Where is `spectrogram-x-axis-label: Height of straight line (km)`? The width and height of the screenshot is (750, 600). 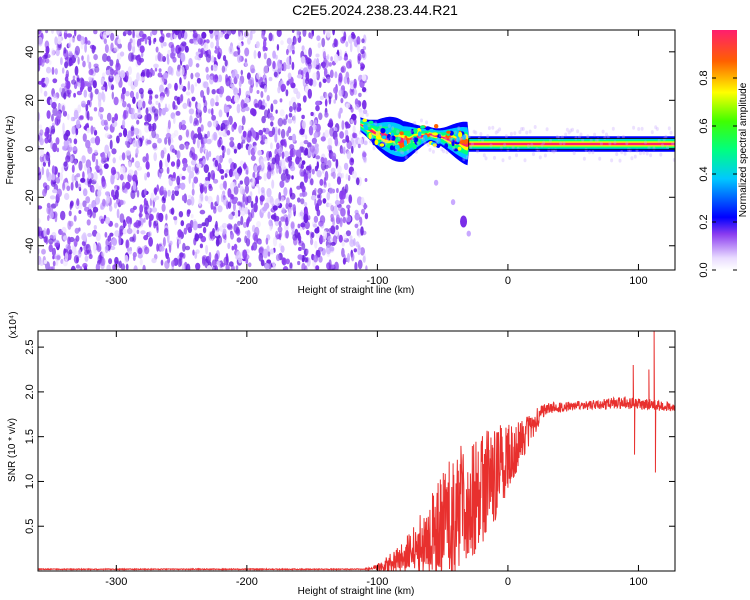
spectrogram-x-axis-label: Height of straight line (km) is located at coordinates (356, 290).